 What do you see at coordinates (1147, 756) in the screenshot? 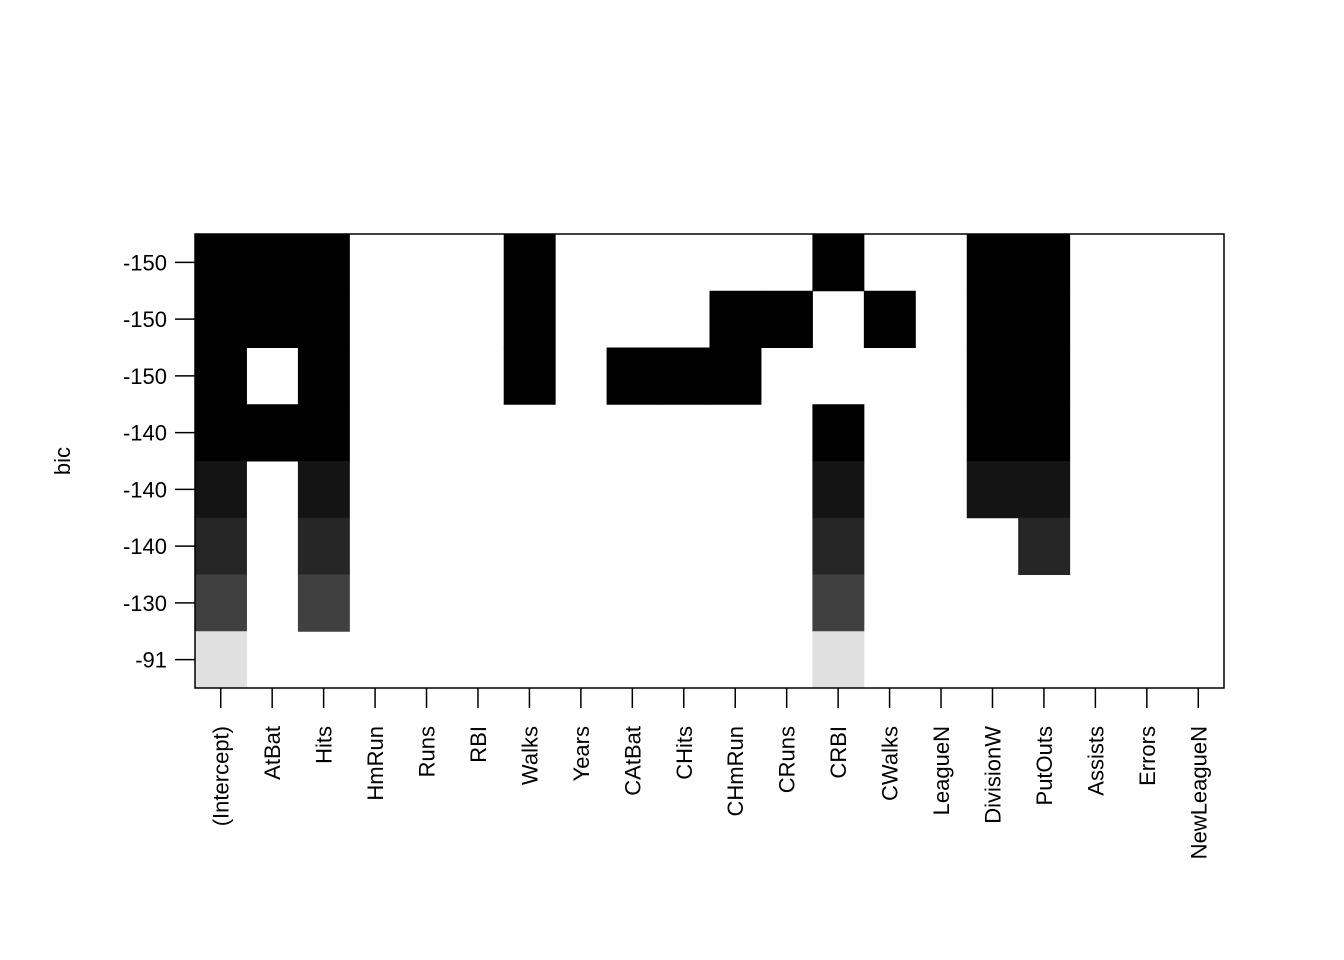
I see `x-tick-label: Errors` at bounding box center [1147, 756].